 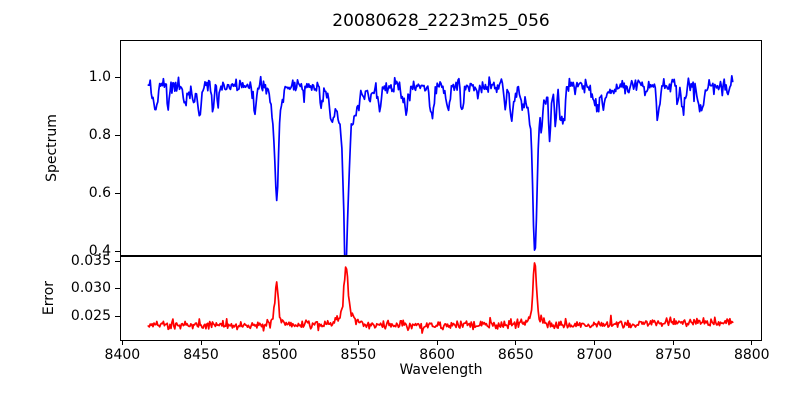 I want to click on y-tick-label: 0.025, so click(x=90, y=316).